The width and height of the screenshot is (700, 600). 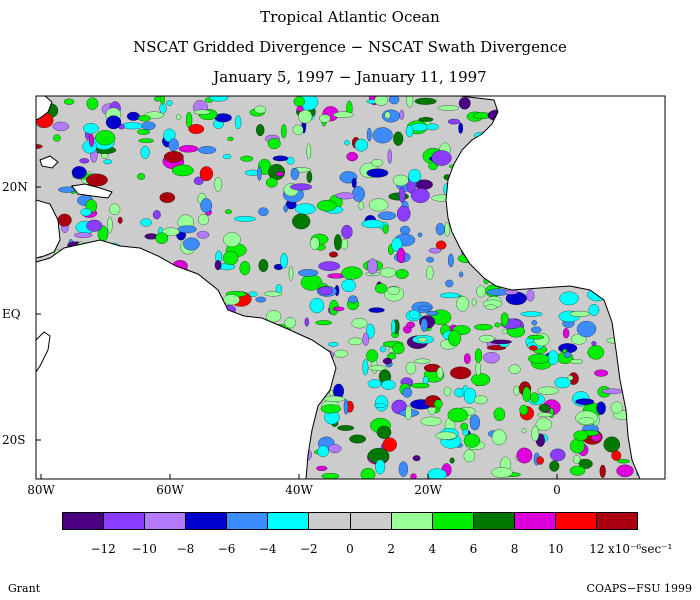 I want to click on title-line-1: Tropical Atlantic Ocean, so click(x=350, y=17).